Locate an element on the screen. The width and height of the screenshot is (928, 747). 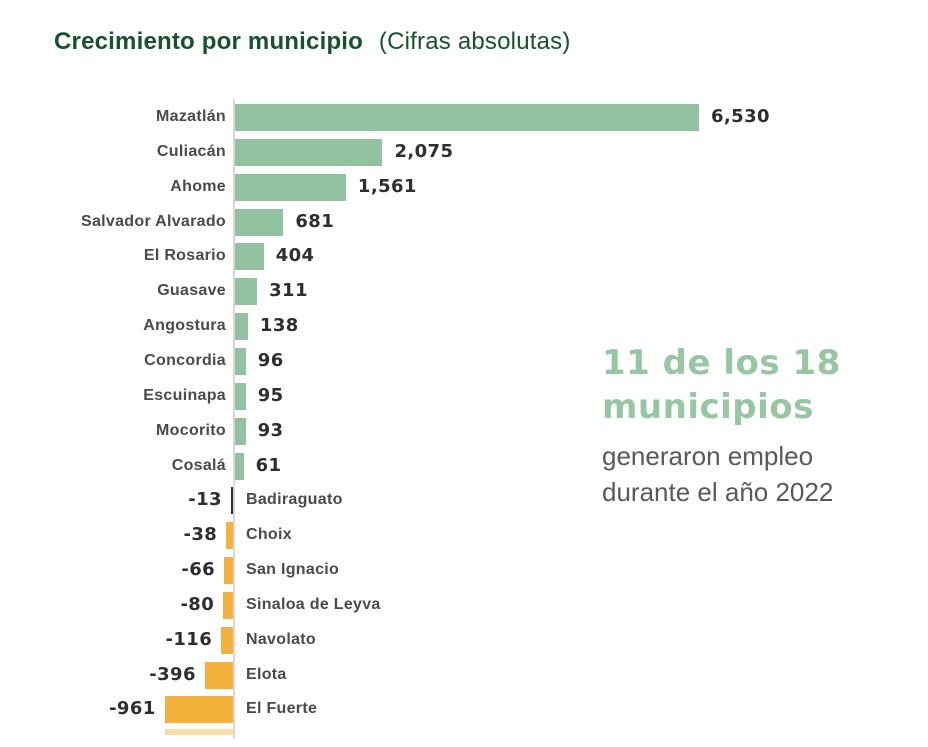
bar-badiraguato is located at coordinates (232, 501).